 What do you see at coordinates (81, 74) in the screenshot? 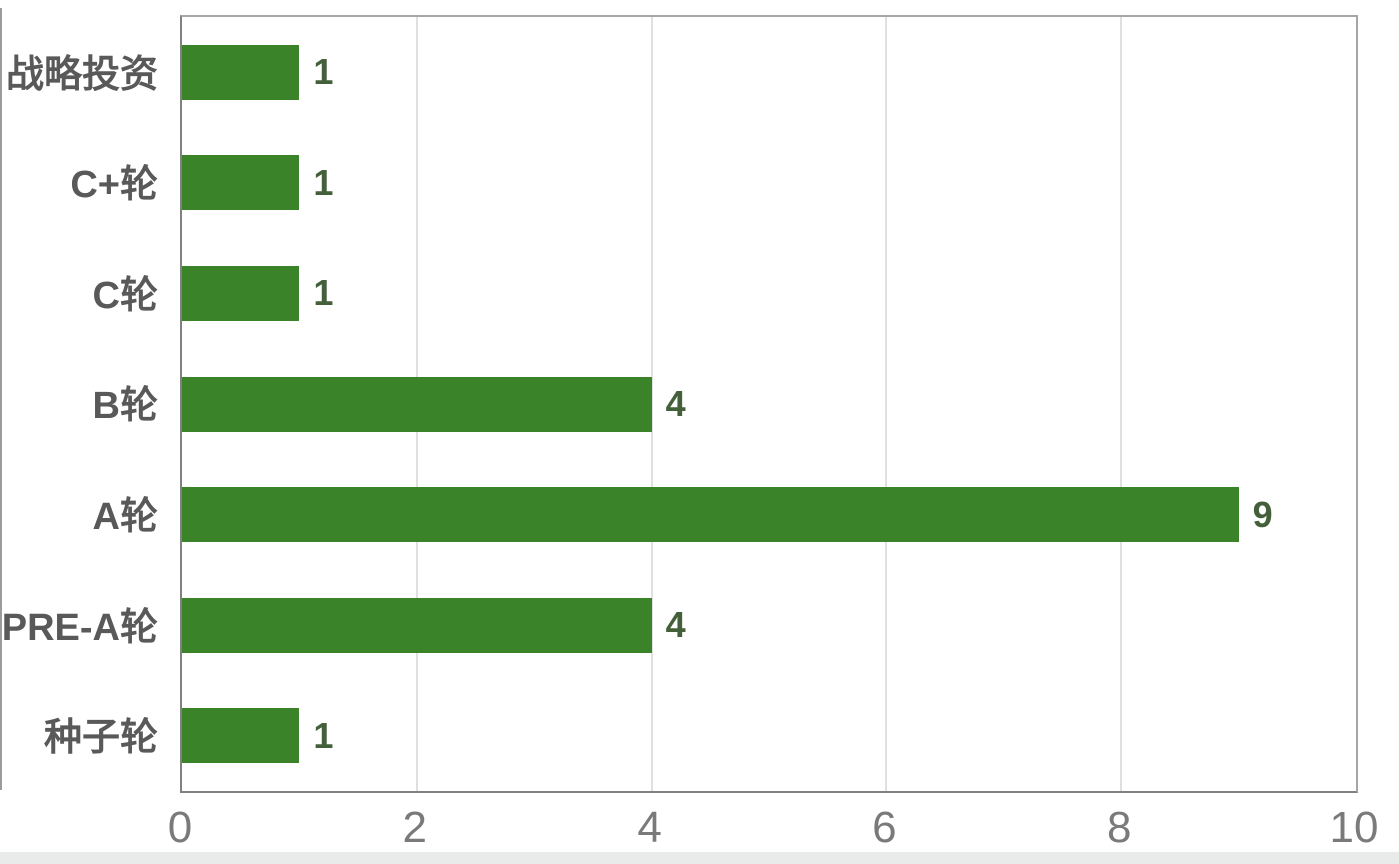
I see `category-label: 战略投资` at bounding box center [81, 74].